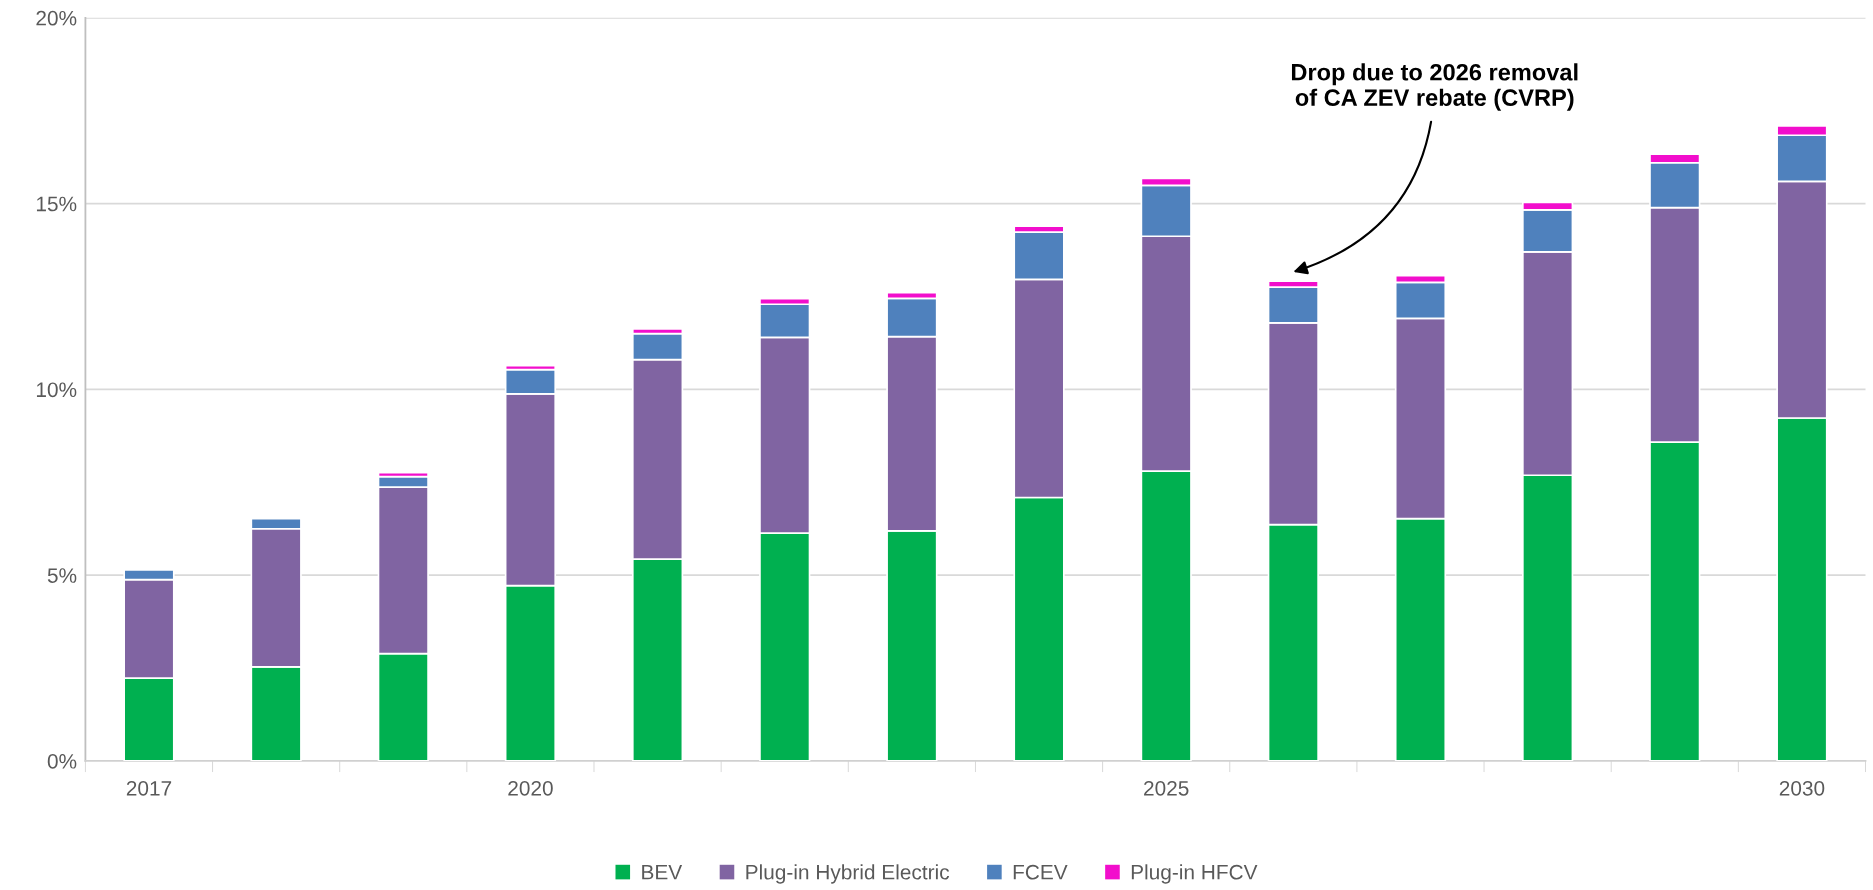  Describe the element at coordinates (848, 874) in the screenshot. I see `legend-label: Plug-in Hybrid Electric` at that location.